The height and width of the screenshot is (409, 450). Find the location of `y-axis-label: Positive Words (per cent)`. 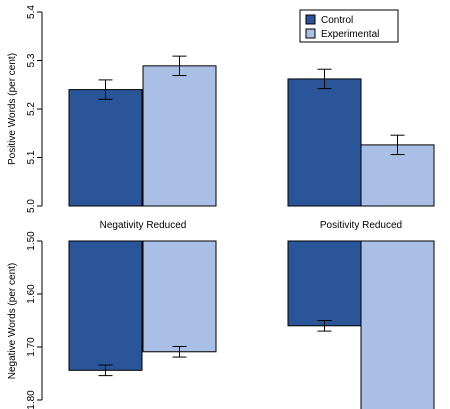

y-axis-label: Positive Words (per cent) is located at coordinates (12, 109).